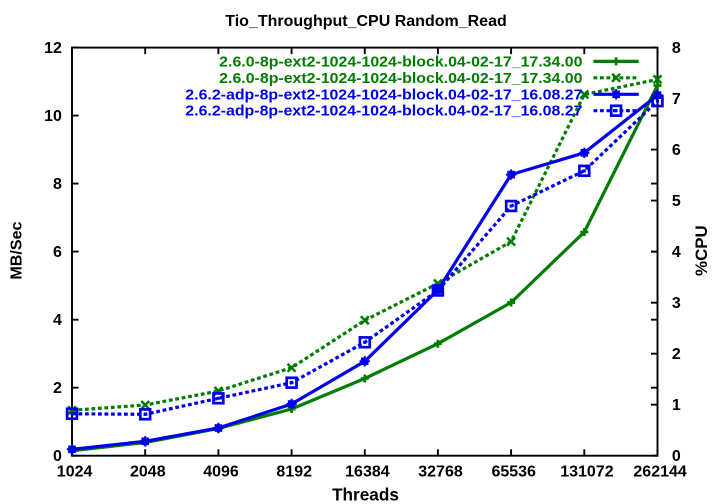  What do you see at coordinates (16, 250) in the screenshot?
I see `svg-text: MB/Sec` at bounding box center [16, 250].